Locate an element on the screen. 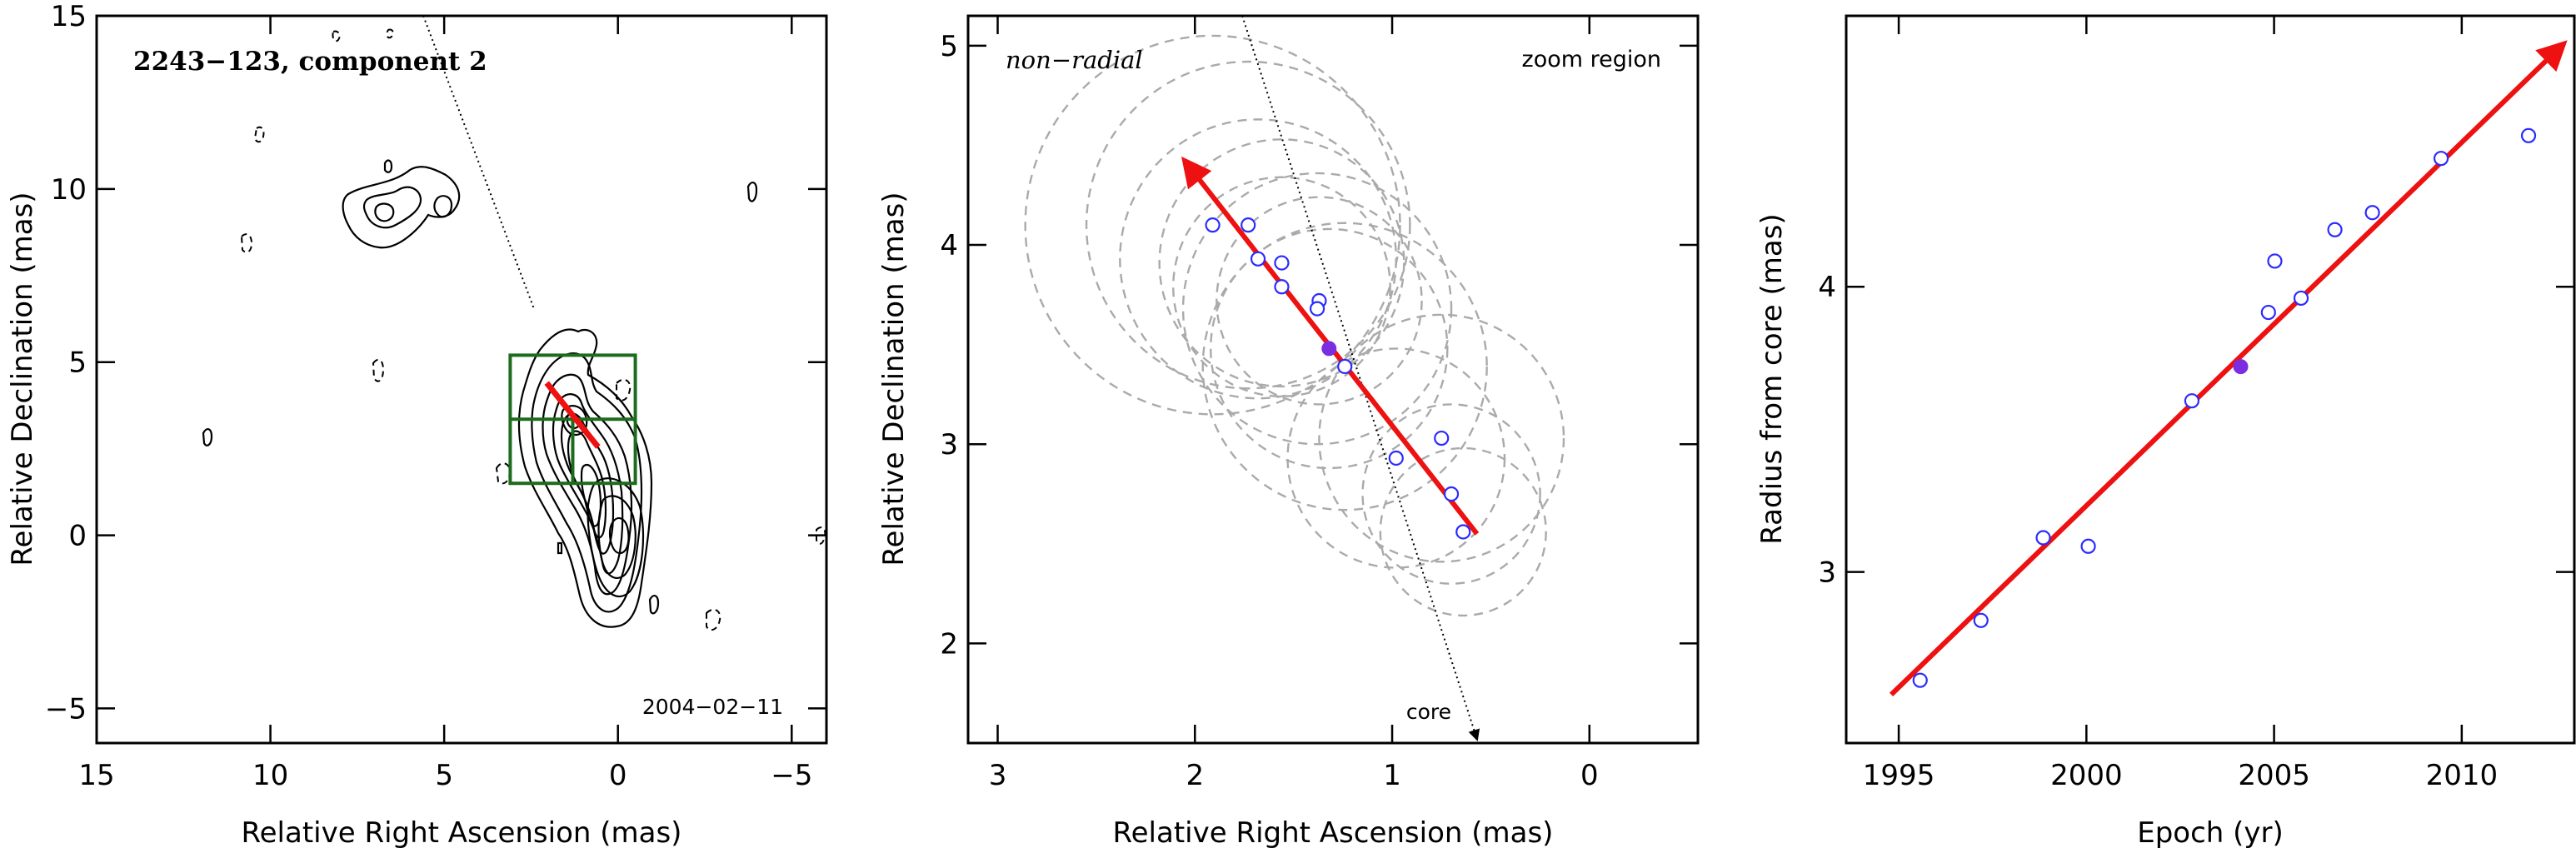 This screenshot has height=858, width=2576. panel1-epoch-label: 2004−02−11 is located at coordinates (712, 707).